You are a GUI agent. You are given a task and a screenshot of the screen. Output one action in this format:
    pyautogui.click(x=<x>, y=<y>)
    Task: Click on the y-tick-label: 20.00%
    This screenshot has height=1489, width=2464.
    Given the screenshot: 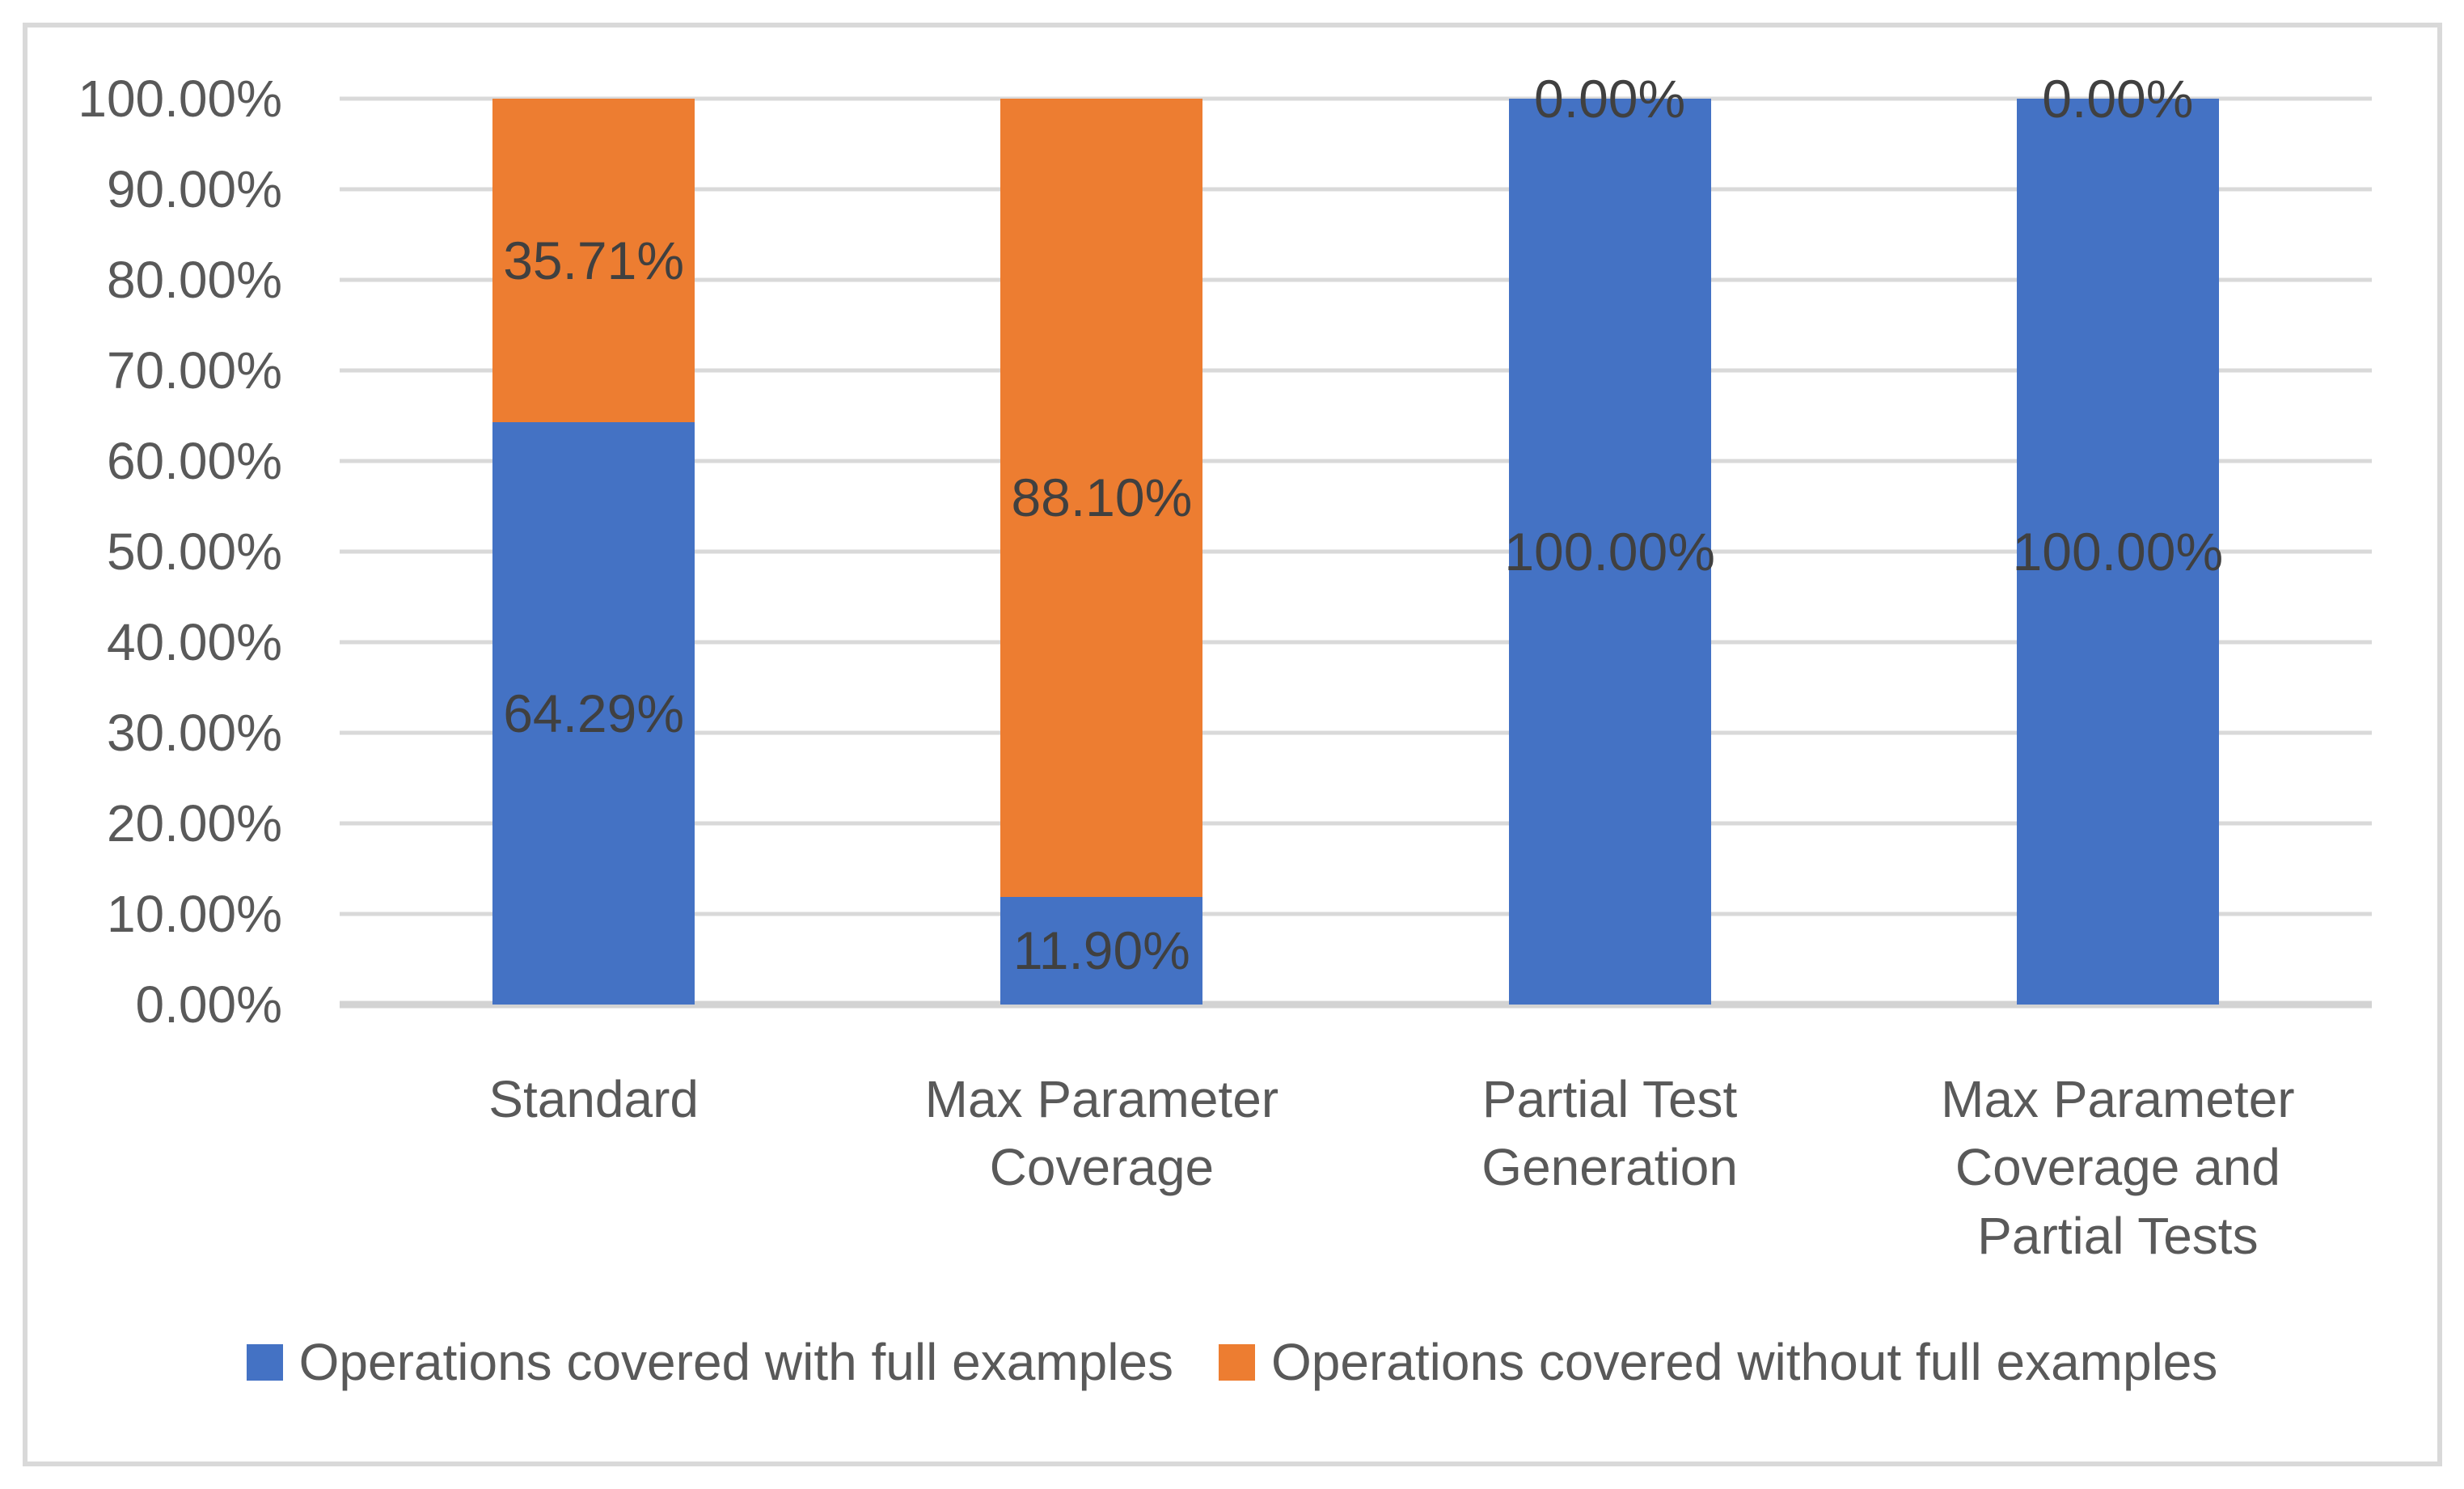 What is the action you would take?
    pyautogui.click(x=194, y=823)
    